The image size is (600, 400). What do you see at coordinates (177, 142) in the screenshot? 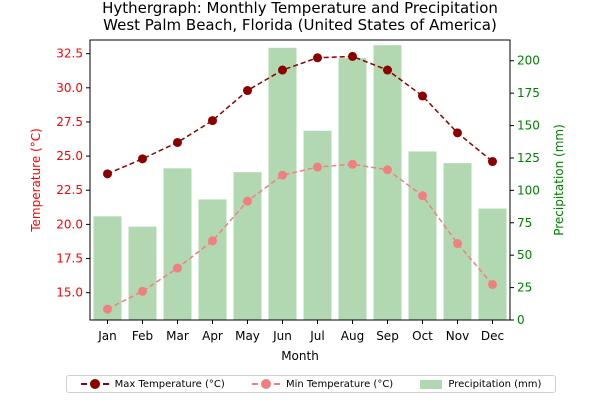
I see `max-temp-point-mar` at bounding box center [177, 142].